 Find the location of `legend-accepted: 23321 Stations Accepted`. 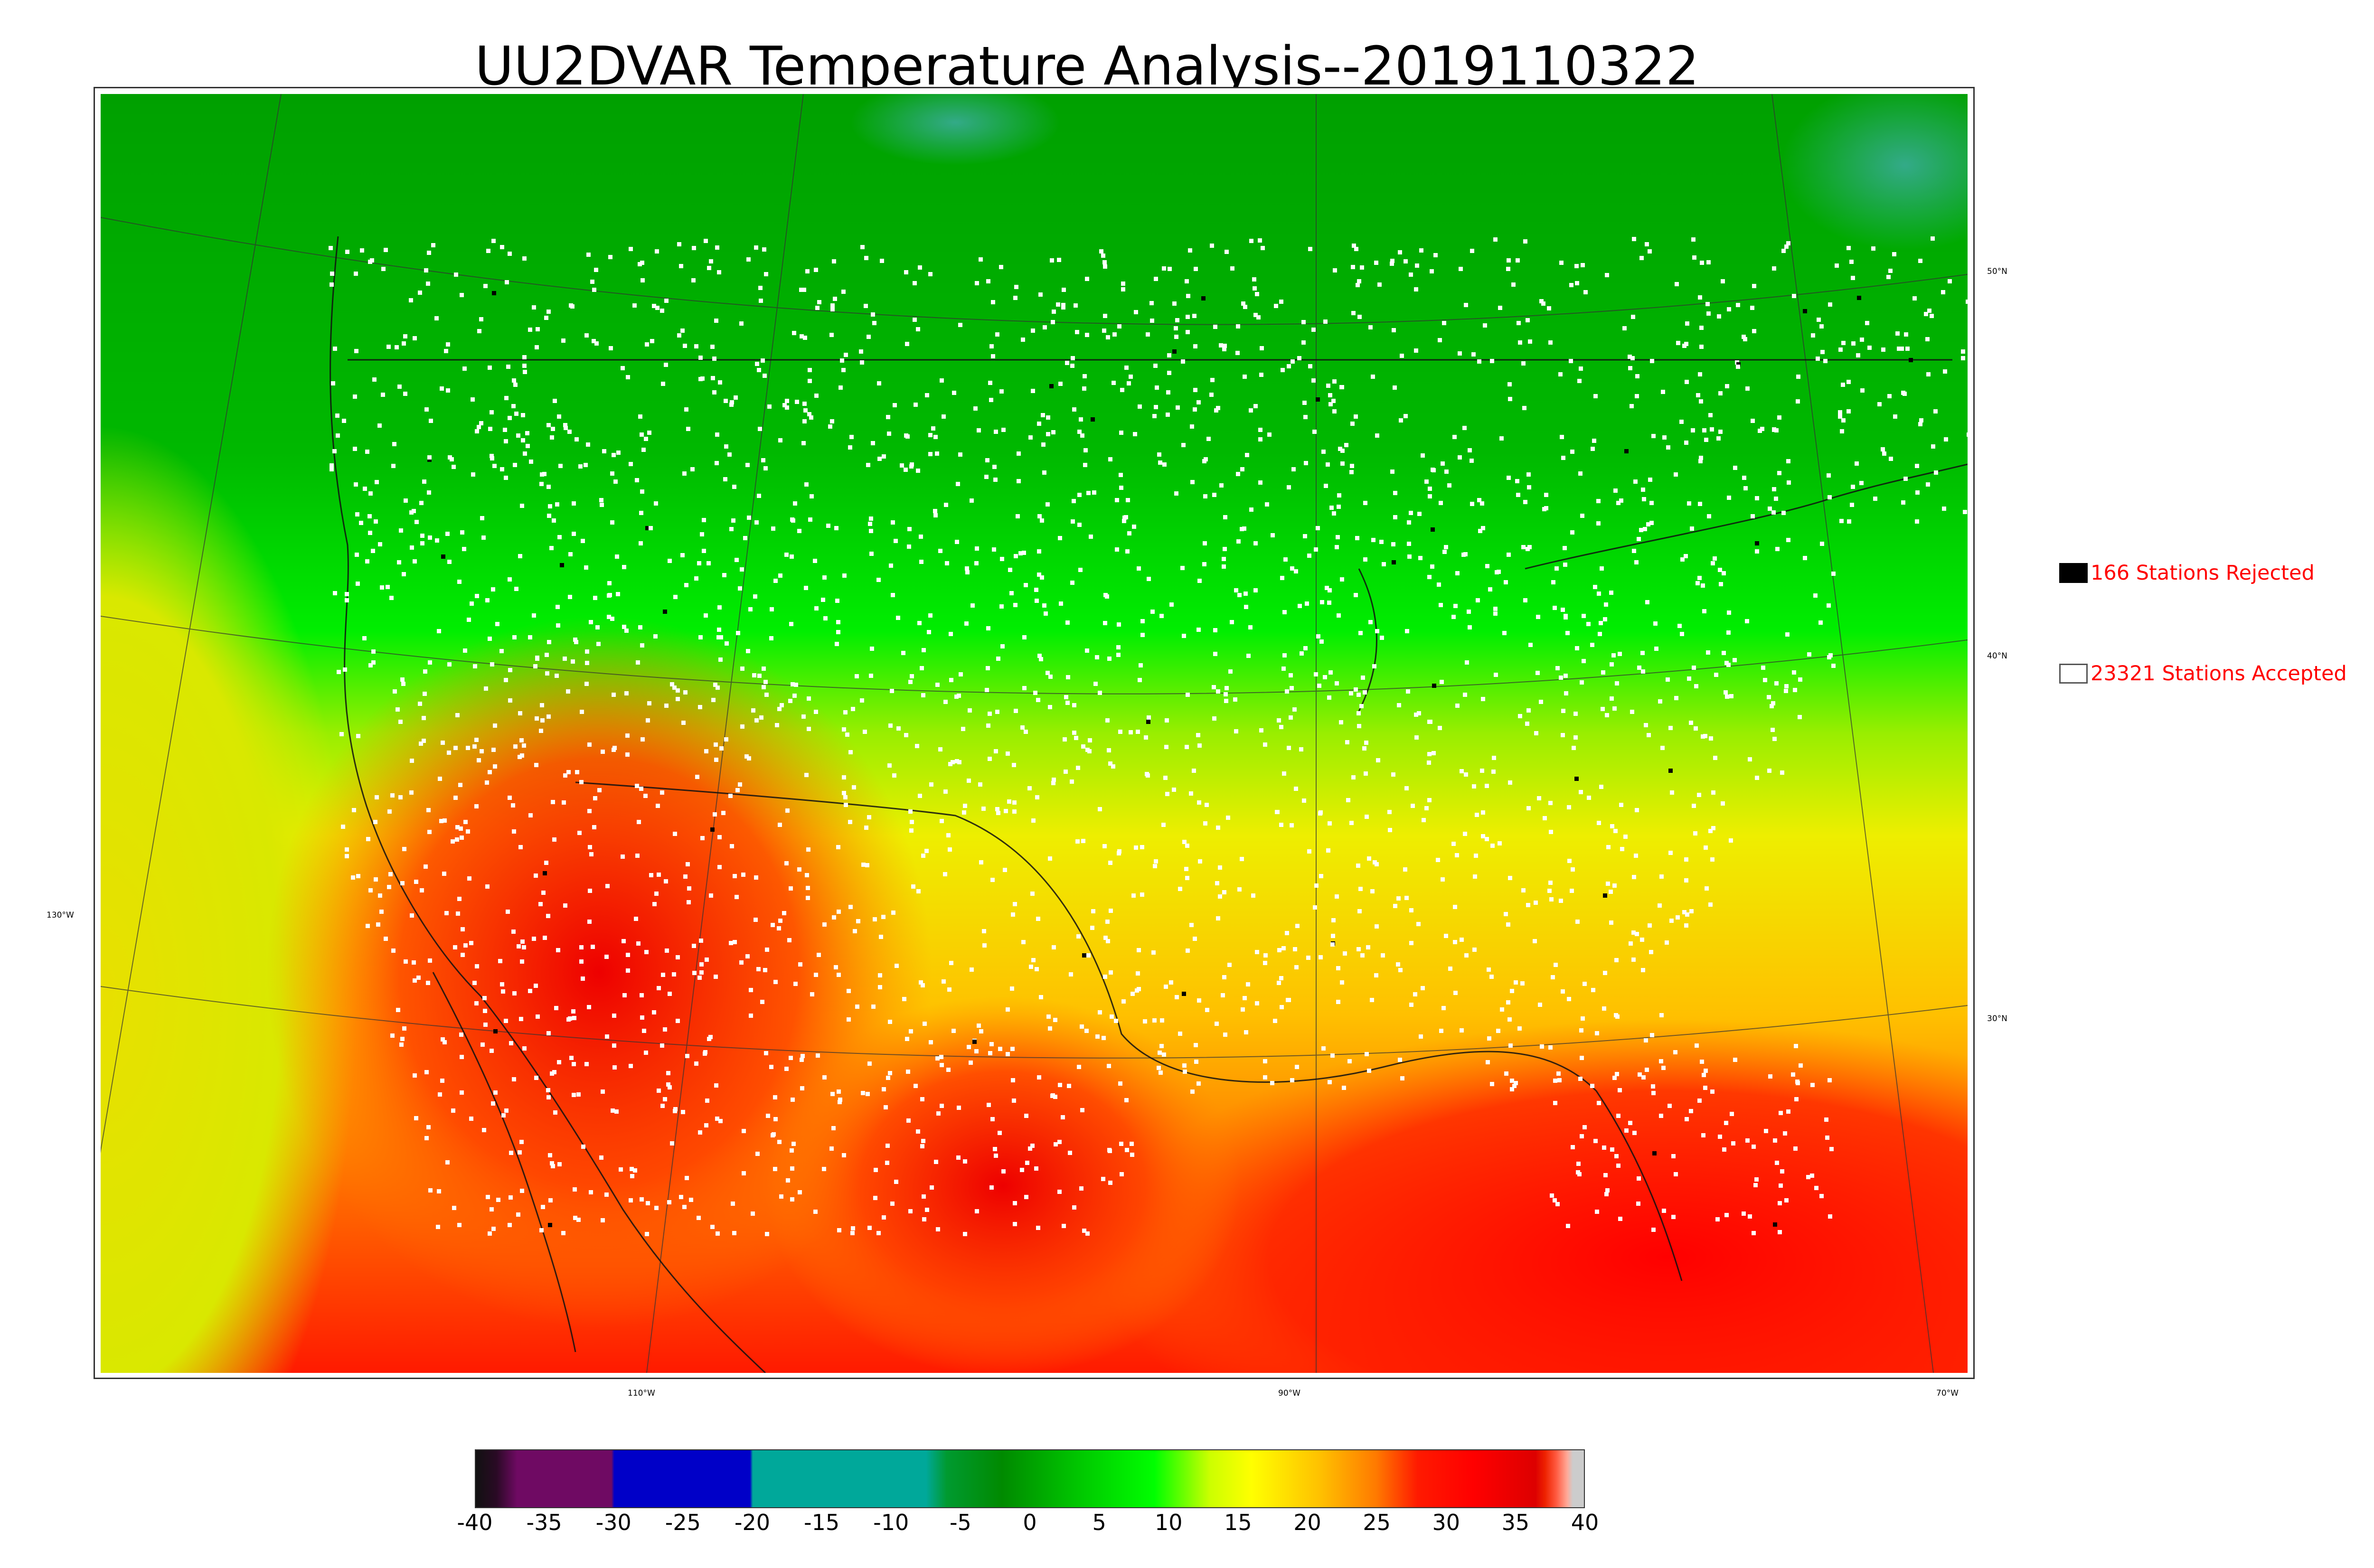

legend-accepted: 23321 Stations Accepted is located at coordinates (2203, 673).